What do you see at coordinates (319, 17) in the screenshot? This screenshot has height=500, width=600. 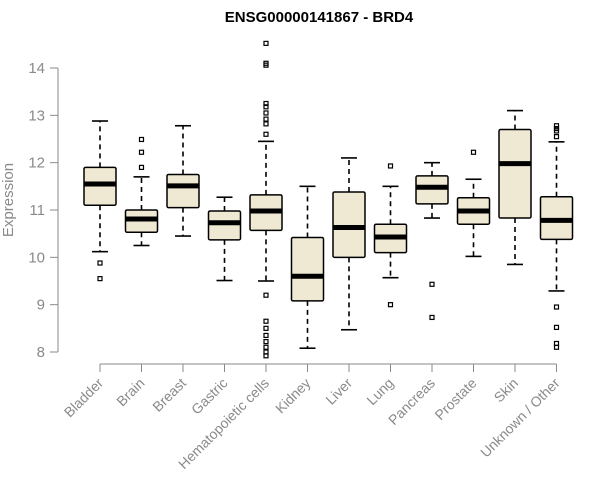 I see `chart-title: ENSG00000141867 - BRD4` at bounding box center [319, 17].